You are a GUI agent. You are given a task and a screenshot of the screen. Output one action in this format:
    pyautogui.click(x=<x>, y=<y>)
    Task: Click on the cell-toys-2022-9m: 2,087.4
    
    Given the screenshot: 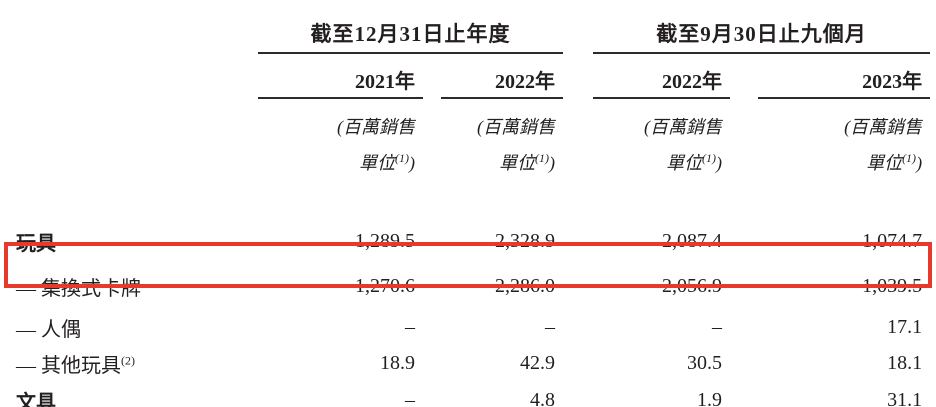 What is the action you would take?
    pyautogui.click(x=692, y=240)
    